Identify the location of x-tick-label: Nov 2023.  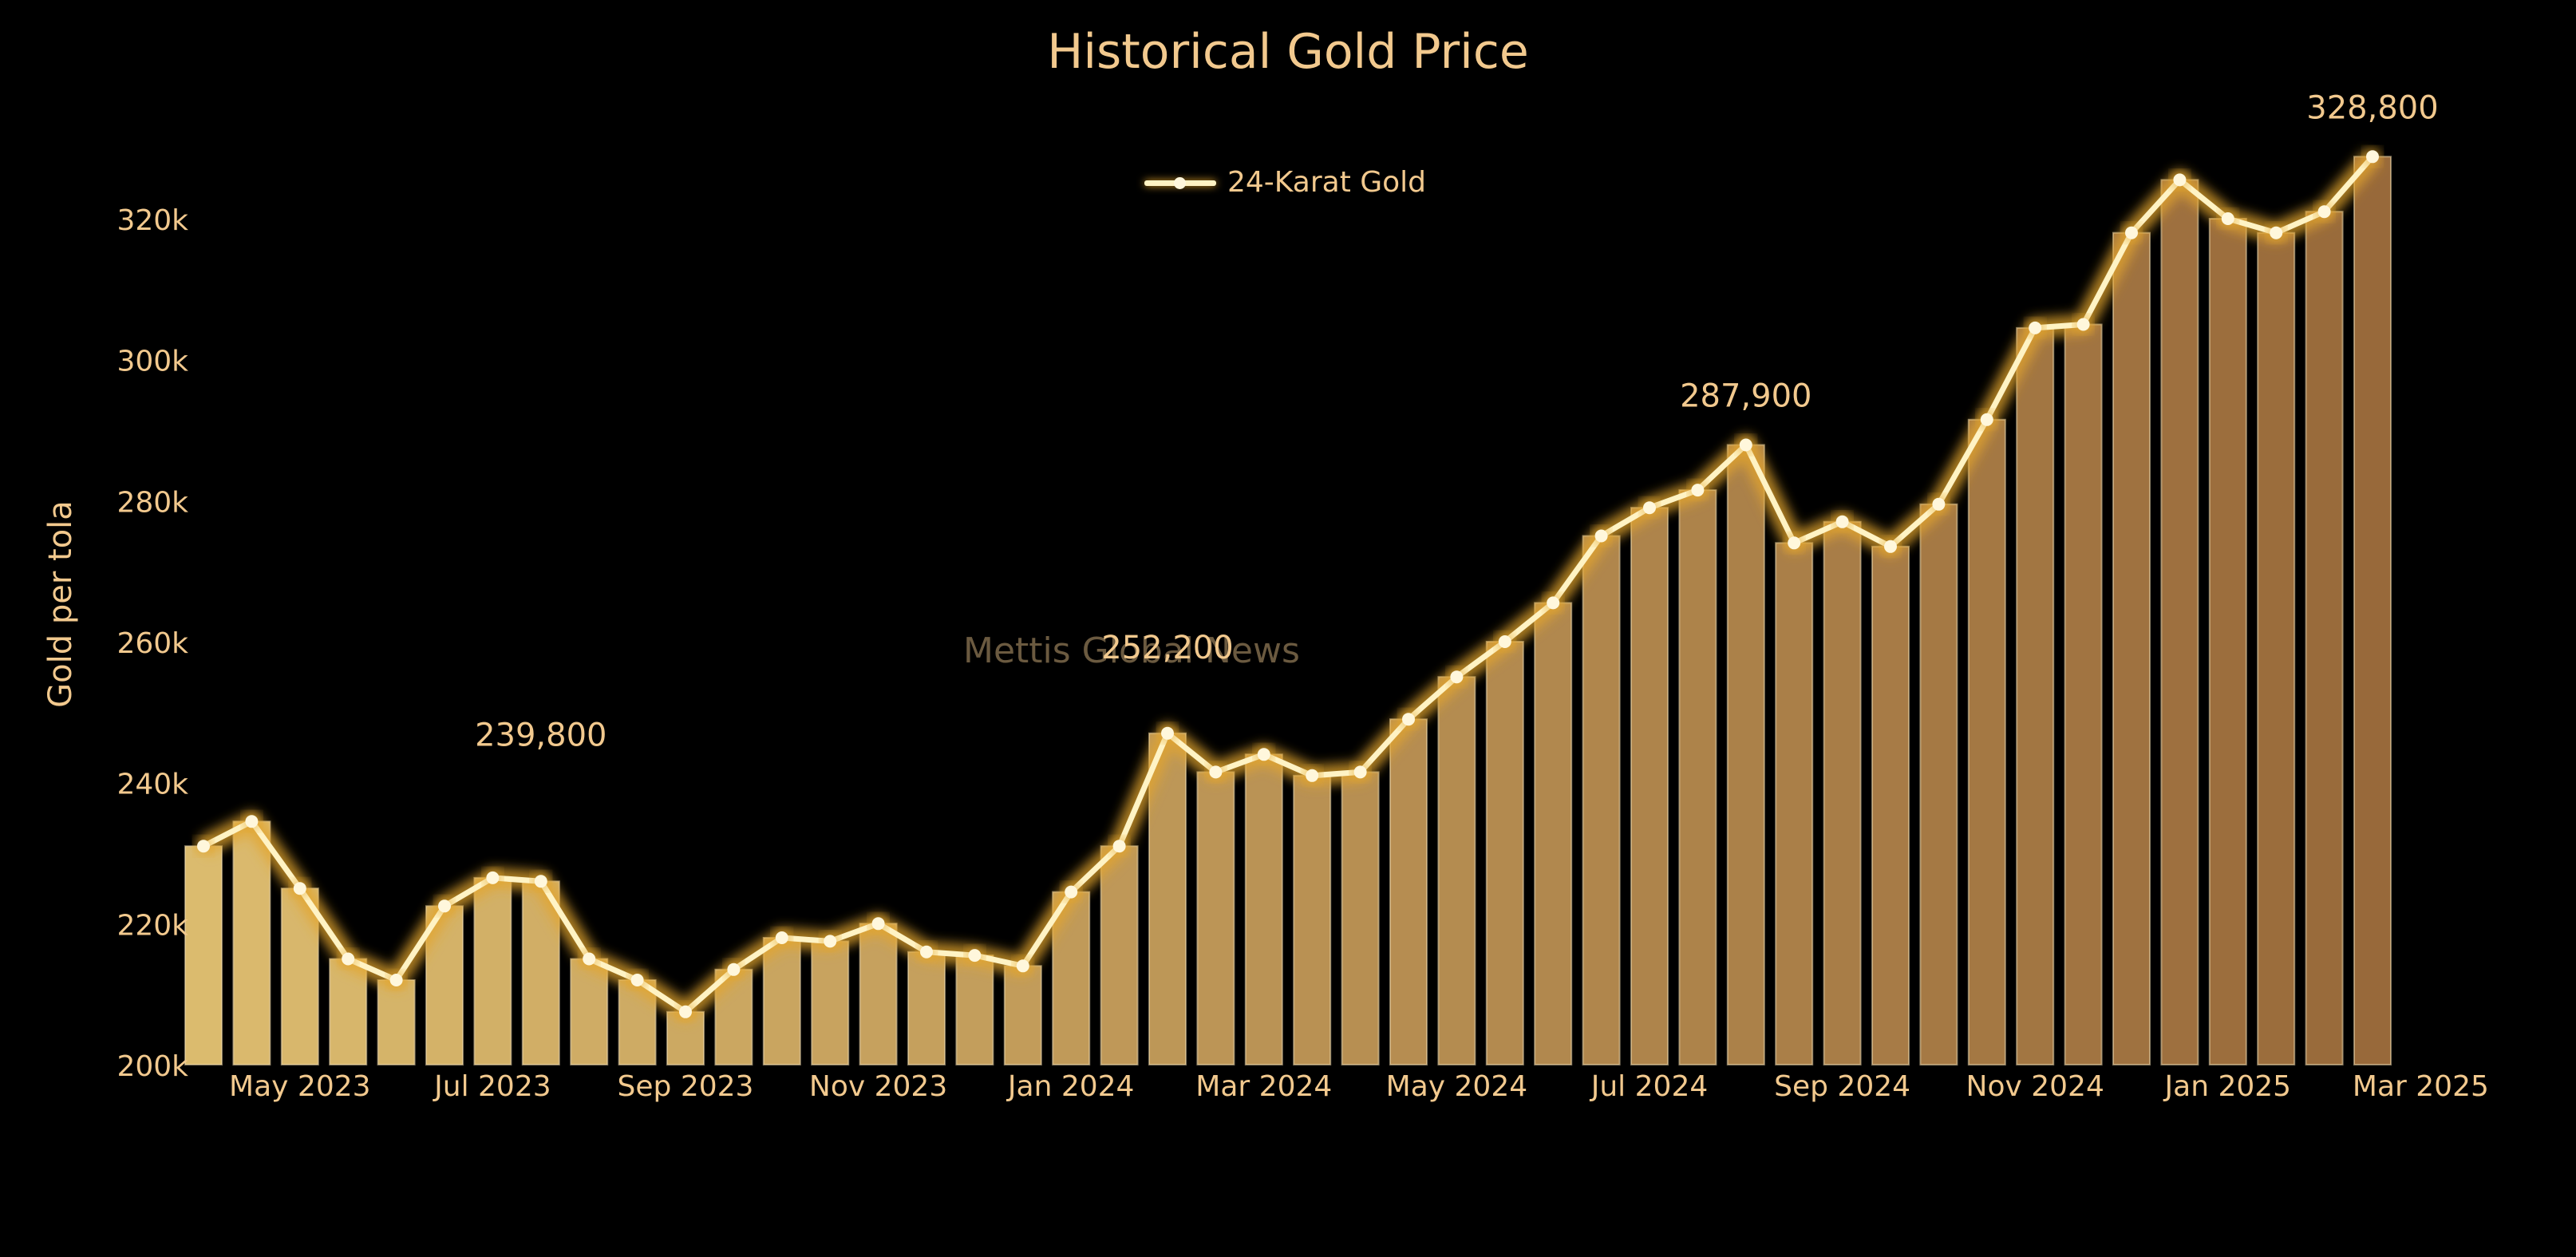
(878, 1086).